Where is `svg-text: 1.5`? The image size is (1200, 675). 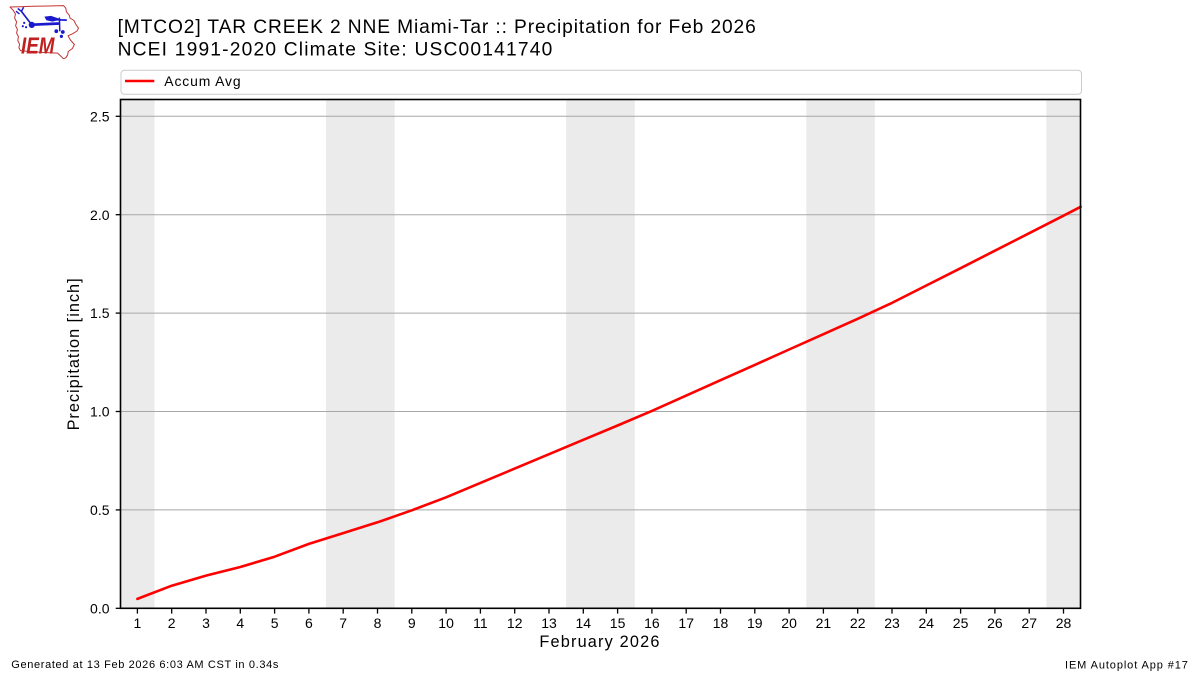
svg-text: 1.5 is located at coordinates (100, 313).